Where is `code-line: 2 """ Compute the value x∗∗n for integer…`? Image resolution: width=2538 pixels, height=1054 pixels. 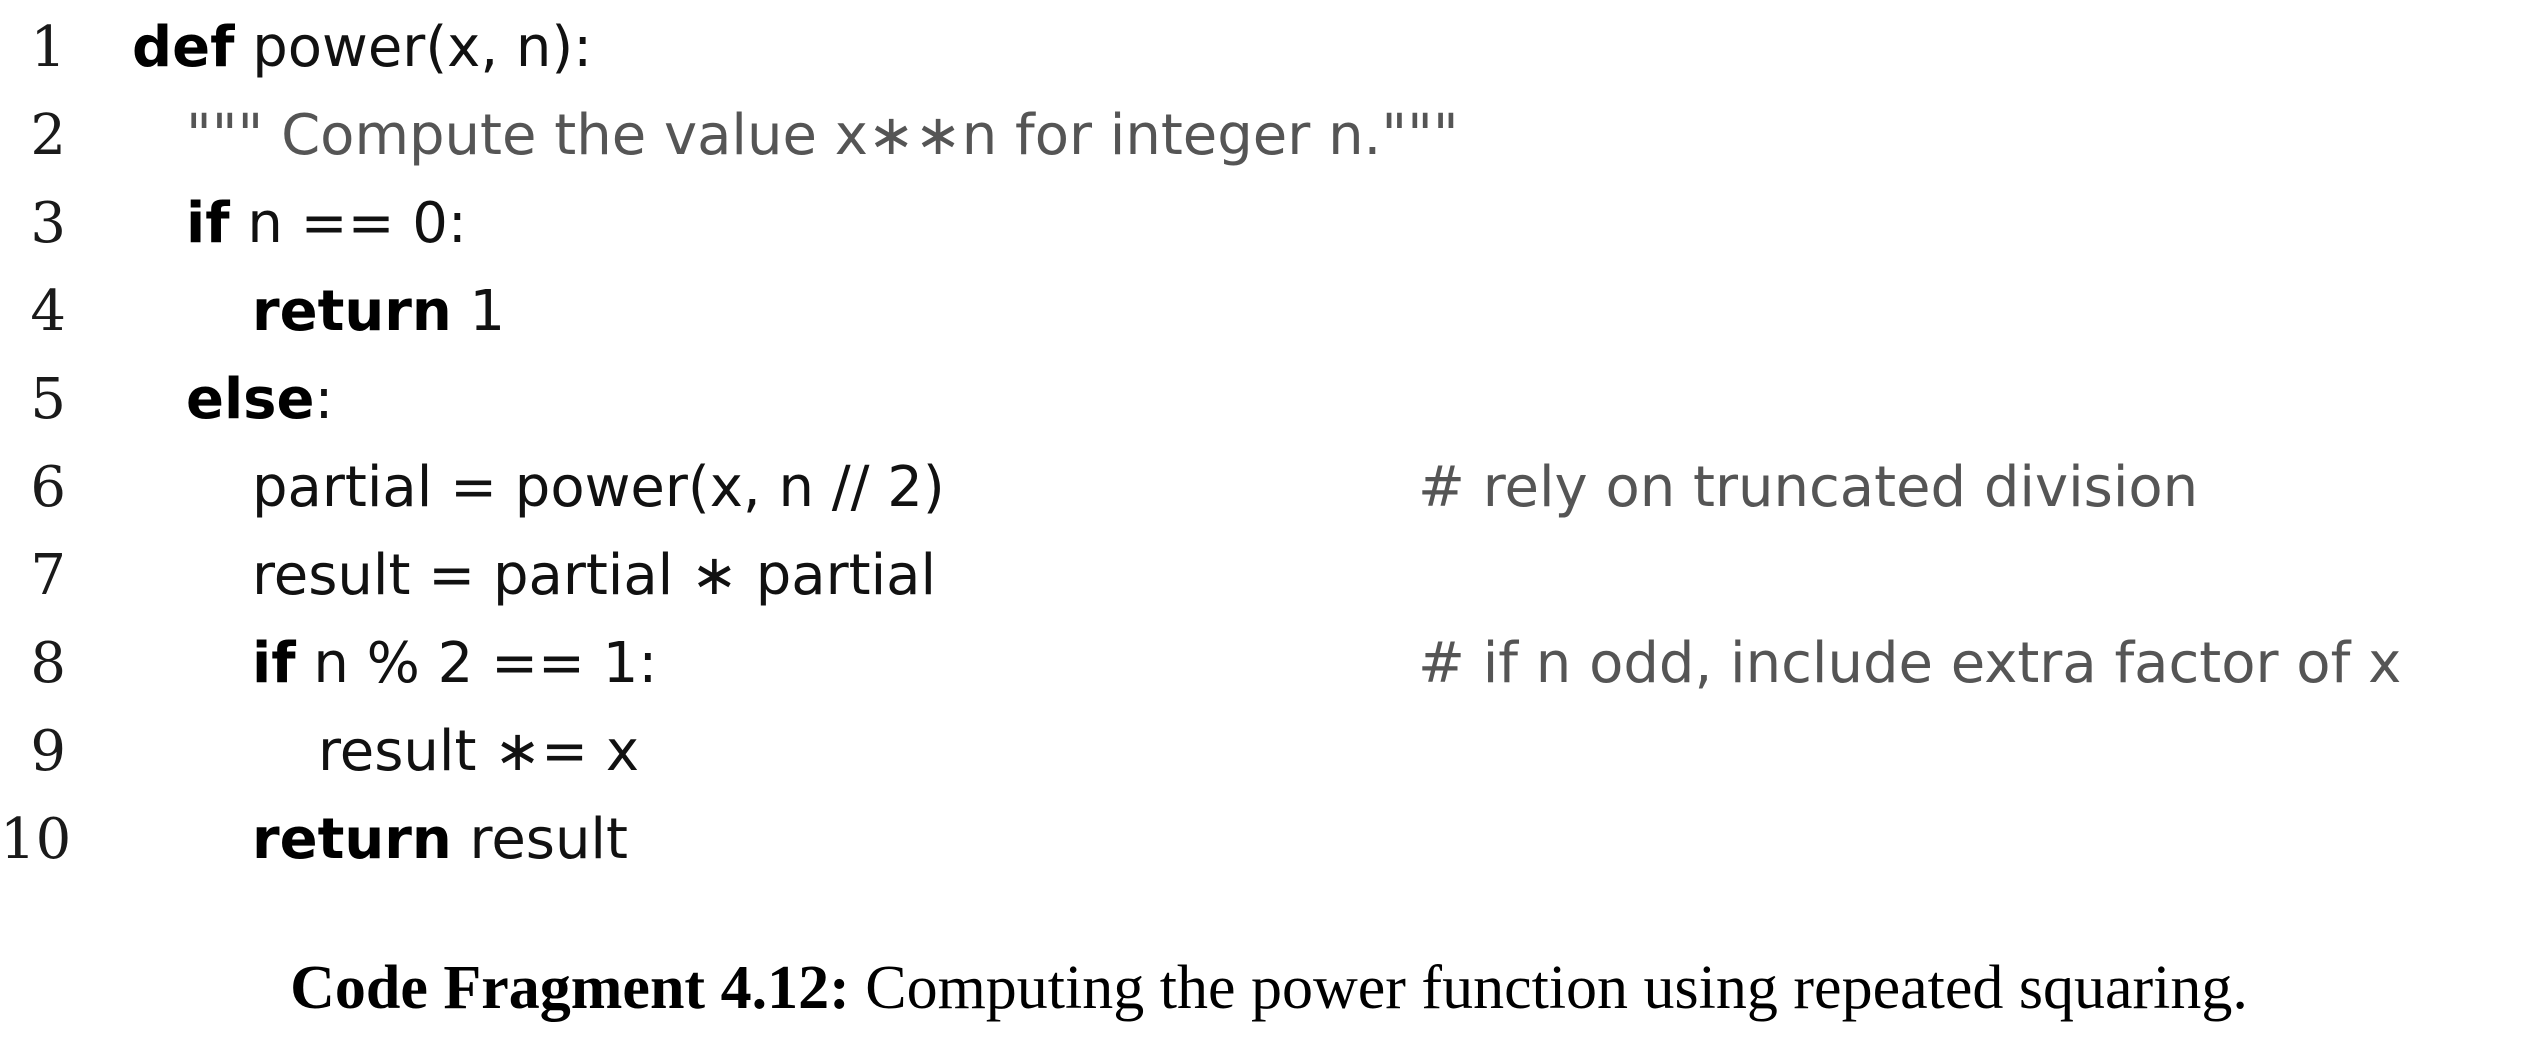
code-line: 2 """ Compute the value x∗∗n for integer… is located at coordinates (1269, 136).